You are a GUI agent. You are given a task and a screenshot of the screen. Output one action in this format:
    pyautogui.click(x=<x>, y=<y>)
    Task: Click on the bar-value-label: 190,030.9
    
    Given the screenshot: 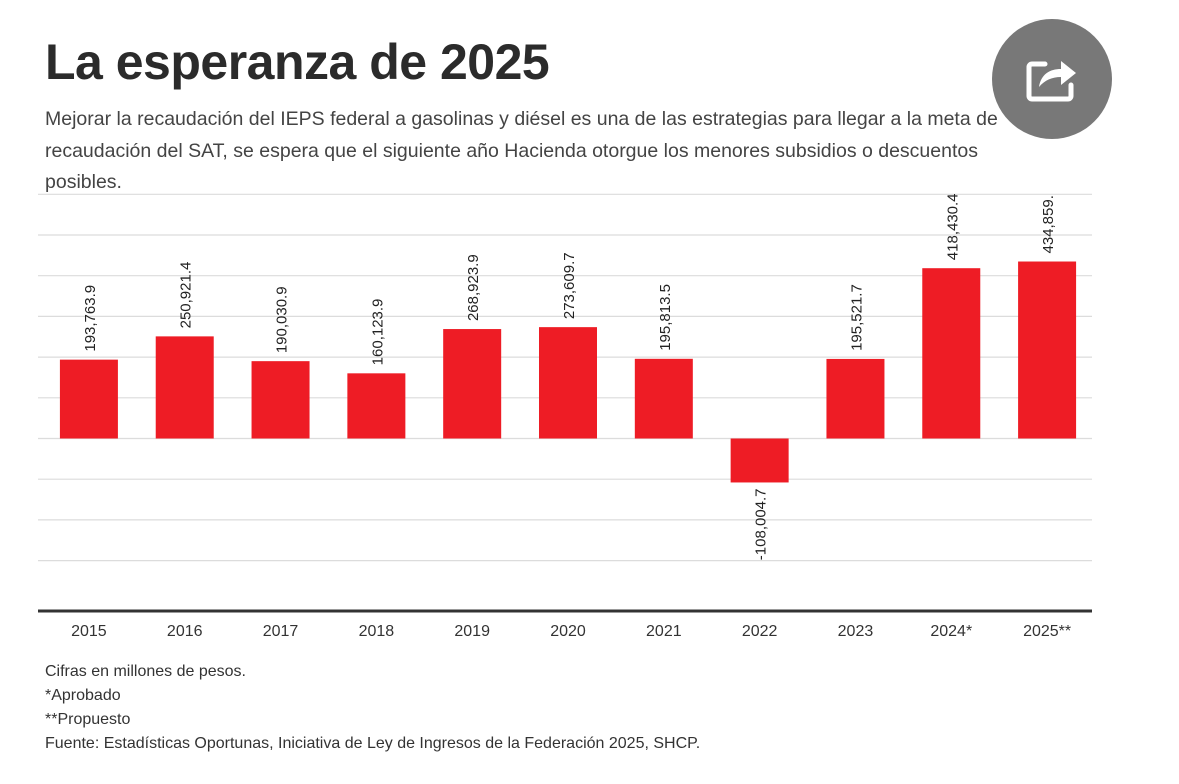 What is the action you would take?
    pyautogui.click(x=282, y=319)
    